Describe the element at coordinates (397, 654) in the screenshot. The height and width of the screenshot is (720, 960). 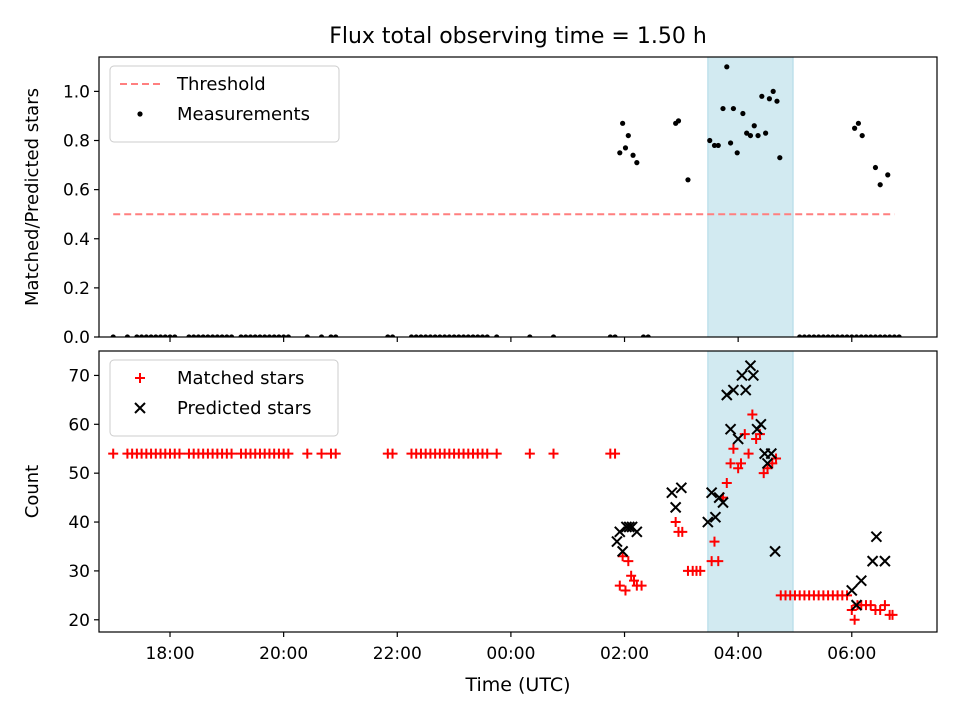
I see `x-tick-label: 22:00` at that location.